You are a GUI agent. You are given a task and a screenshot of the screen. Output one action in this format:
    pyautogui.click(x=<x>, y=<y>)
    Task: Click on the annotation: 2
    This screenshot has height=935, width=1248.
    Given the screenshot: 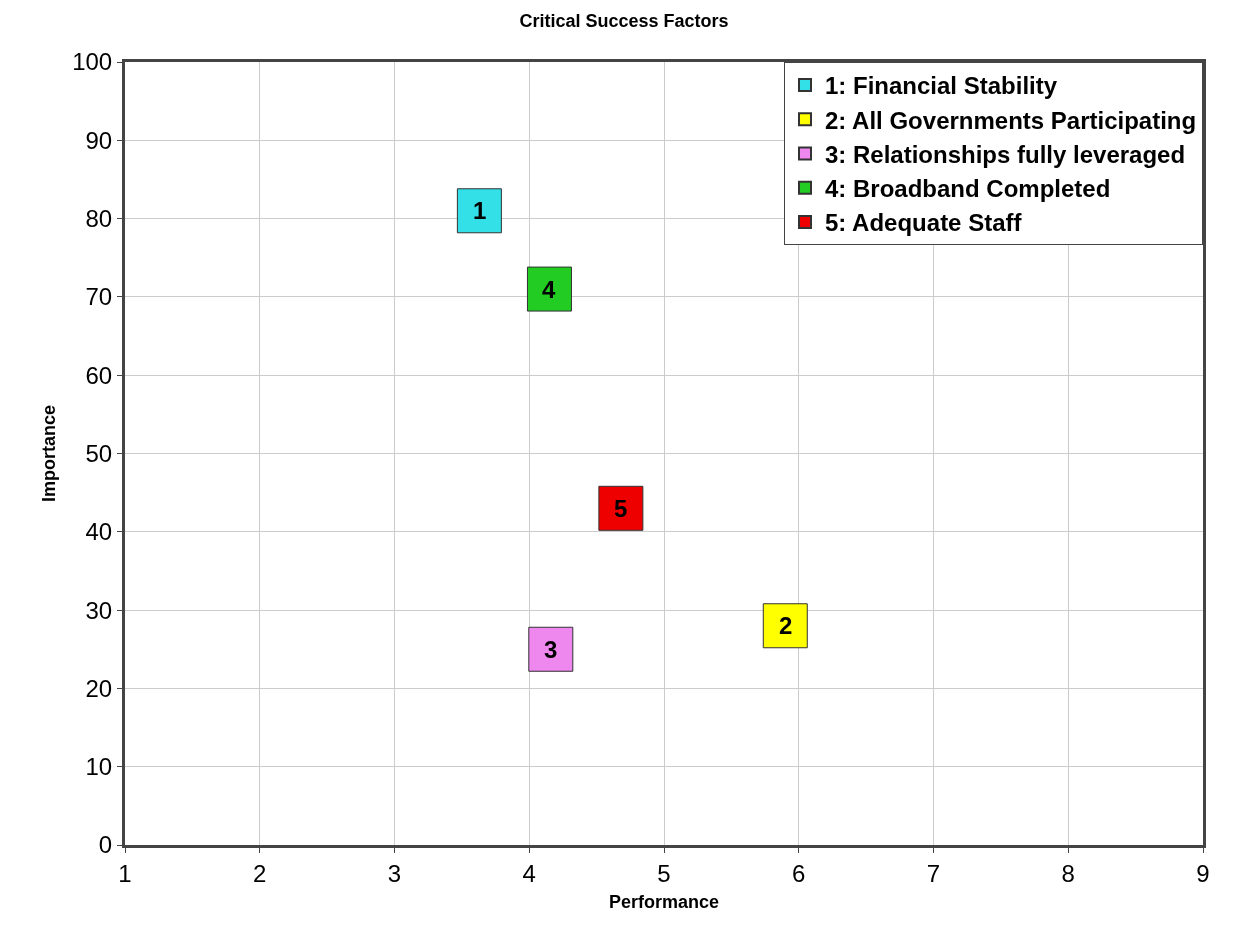 What is the action you would take?
    pyautogui.click(x=786, y=625)
    